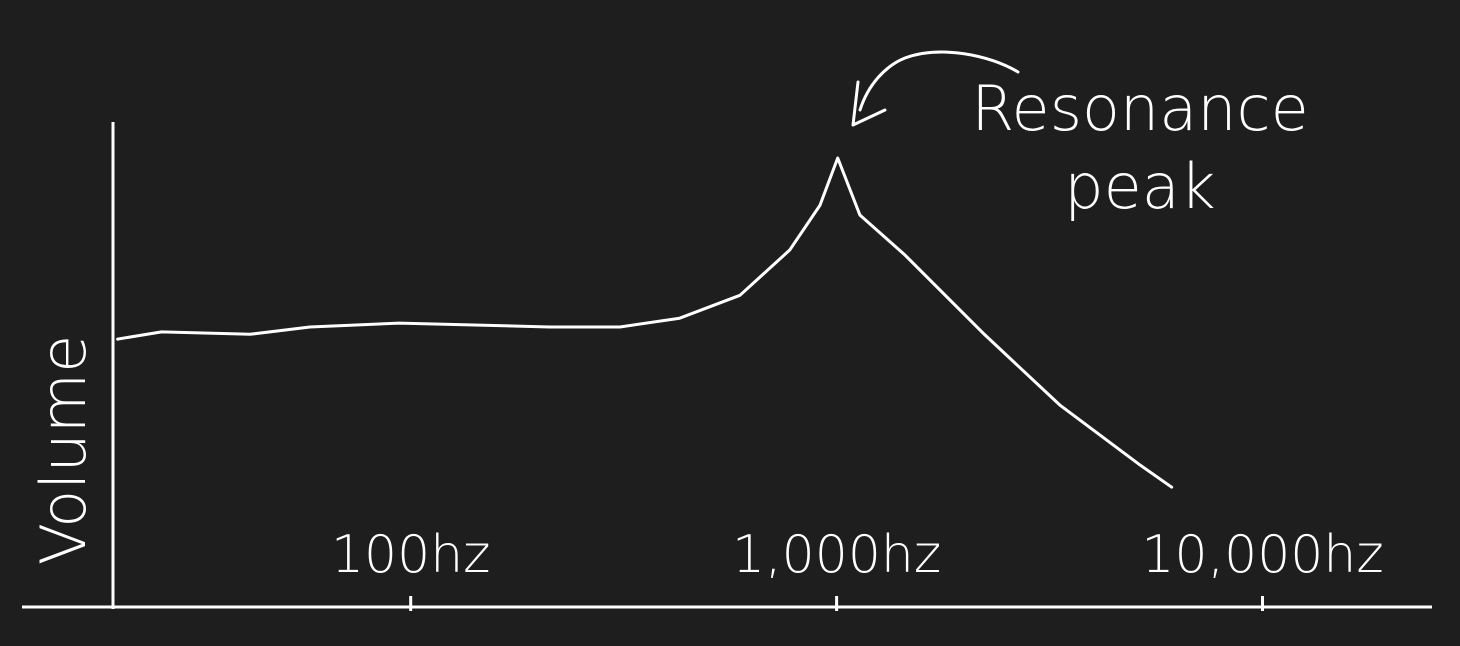 This screenshot has height=646, width=1460. I want to click on x-tick-label: 100hz, so click(411, 555).